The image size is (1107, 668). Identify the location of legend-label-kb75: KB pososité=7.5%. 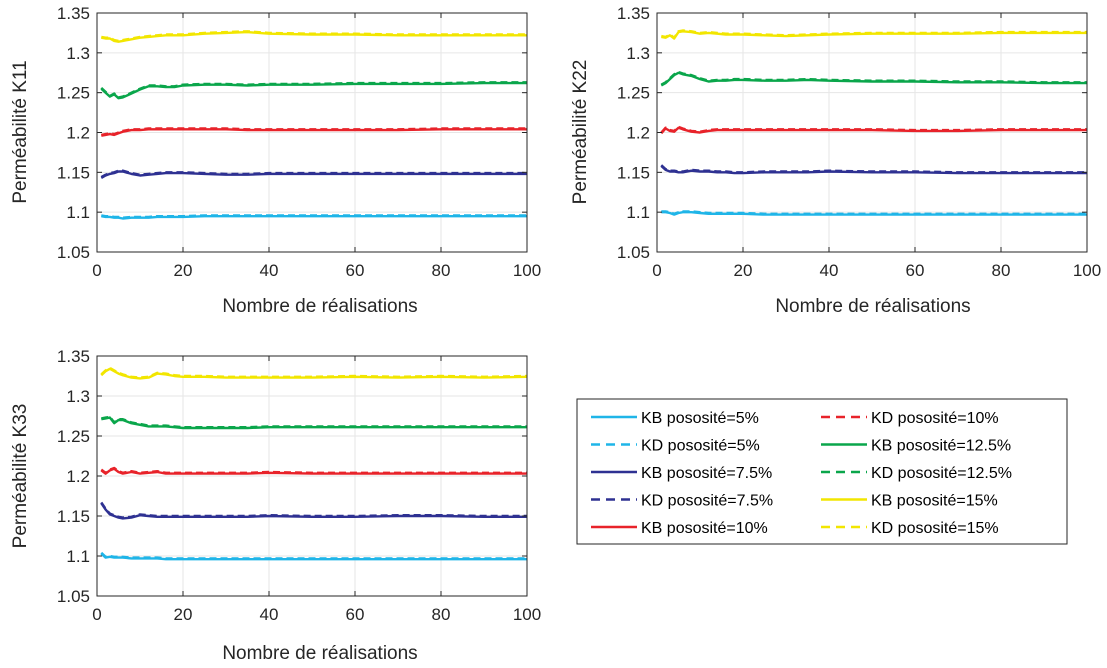
(706, 473).